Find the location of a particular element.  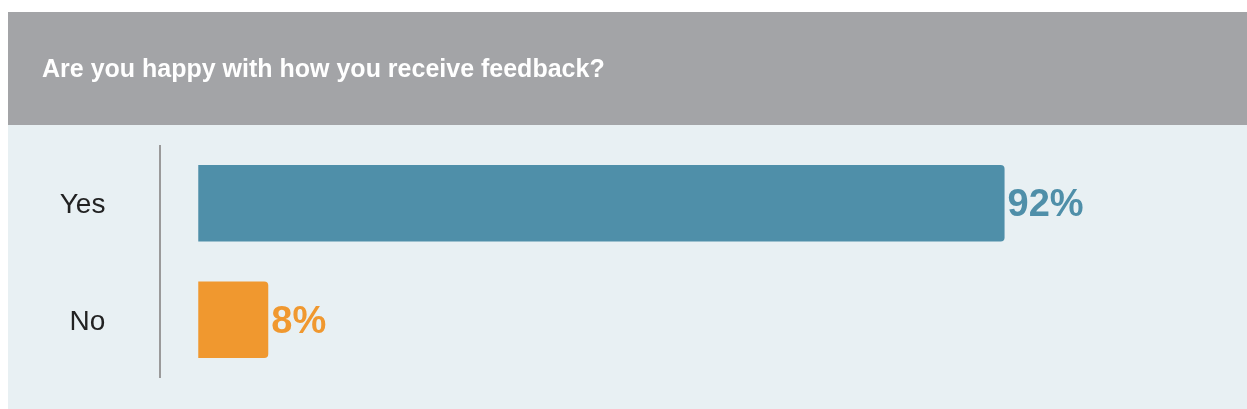

data-label: 8% is located at coordinates (299, 319).